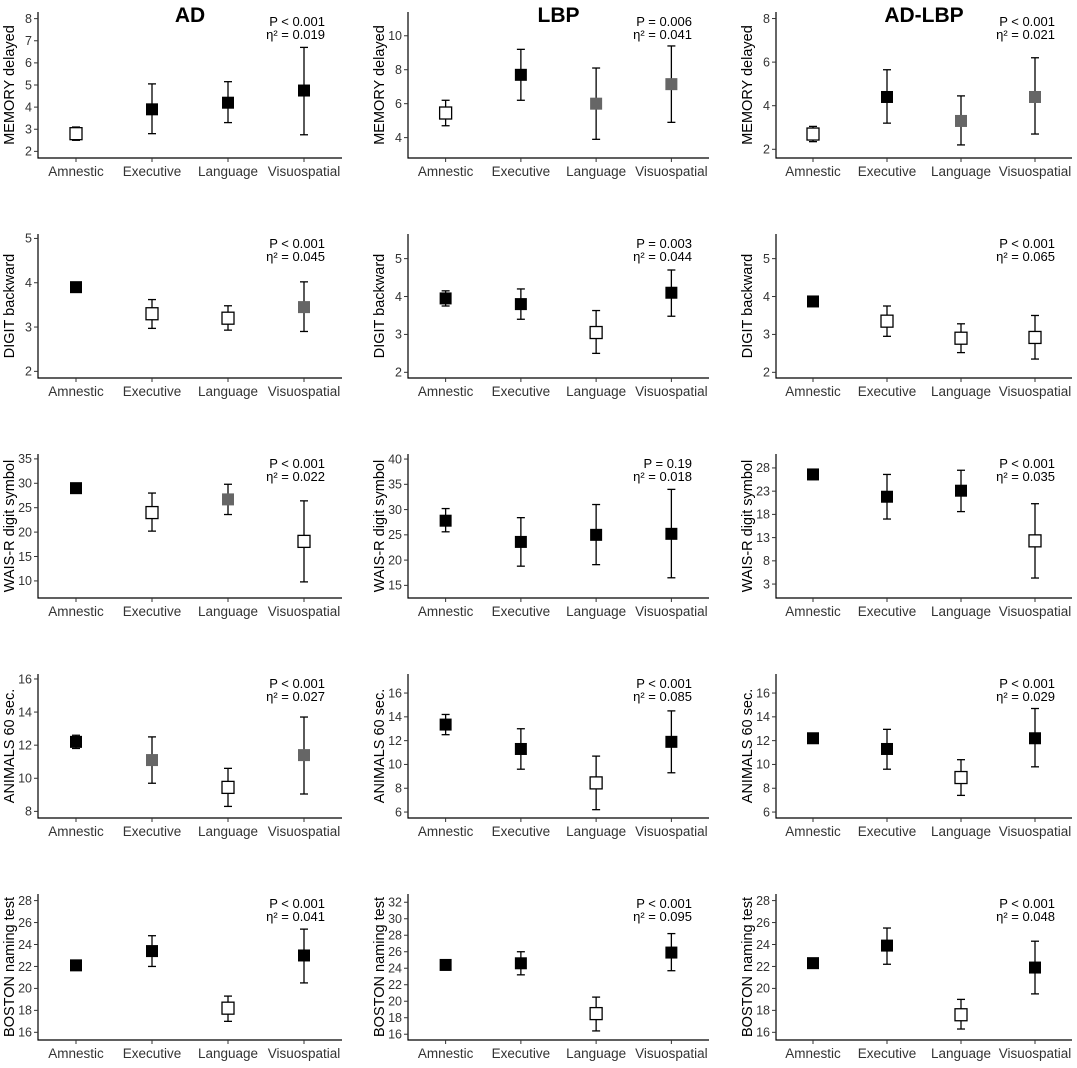 This screenshot has height=1068, width=1077. What do you see at coordinates (662, 256) in the screenshot?
I see `stat-eta-squared: η² = 0.044` at bounding box center [662, 256].